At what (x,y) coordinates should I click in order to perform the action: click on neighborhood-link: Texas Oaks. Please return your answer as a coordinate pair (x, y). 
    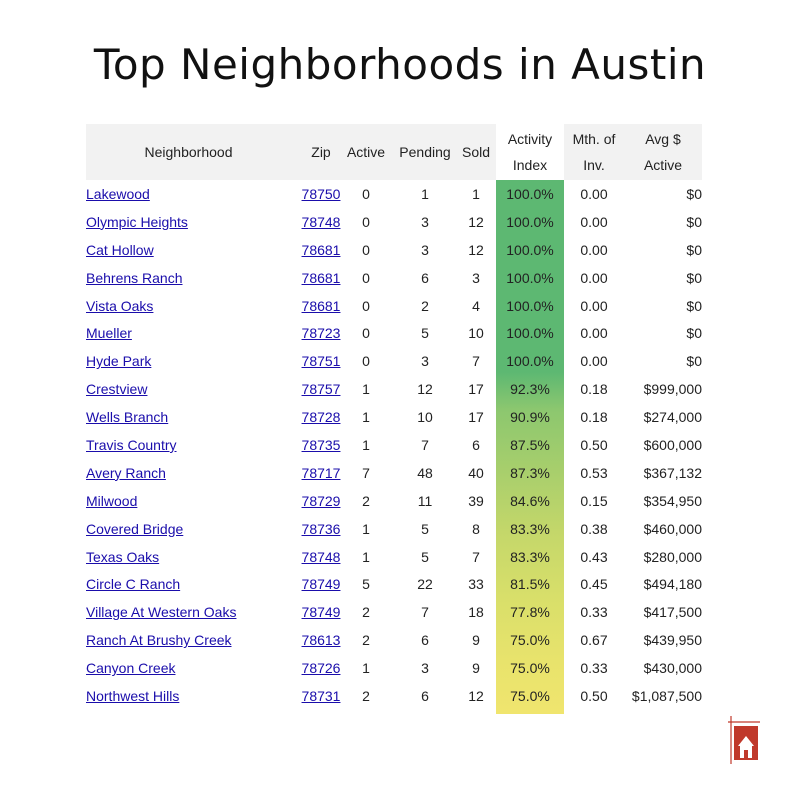
    Looking at the image, I should click on (123, 556).